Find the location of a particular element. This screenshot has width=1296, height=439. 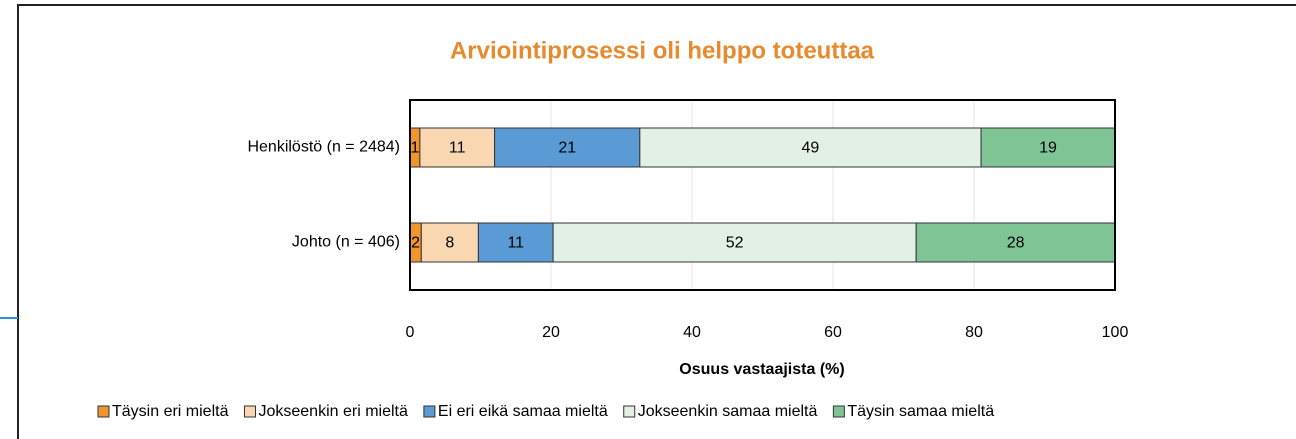

data-label: 2 is located at coordinates (415, 243).